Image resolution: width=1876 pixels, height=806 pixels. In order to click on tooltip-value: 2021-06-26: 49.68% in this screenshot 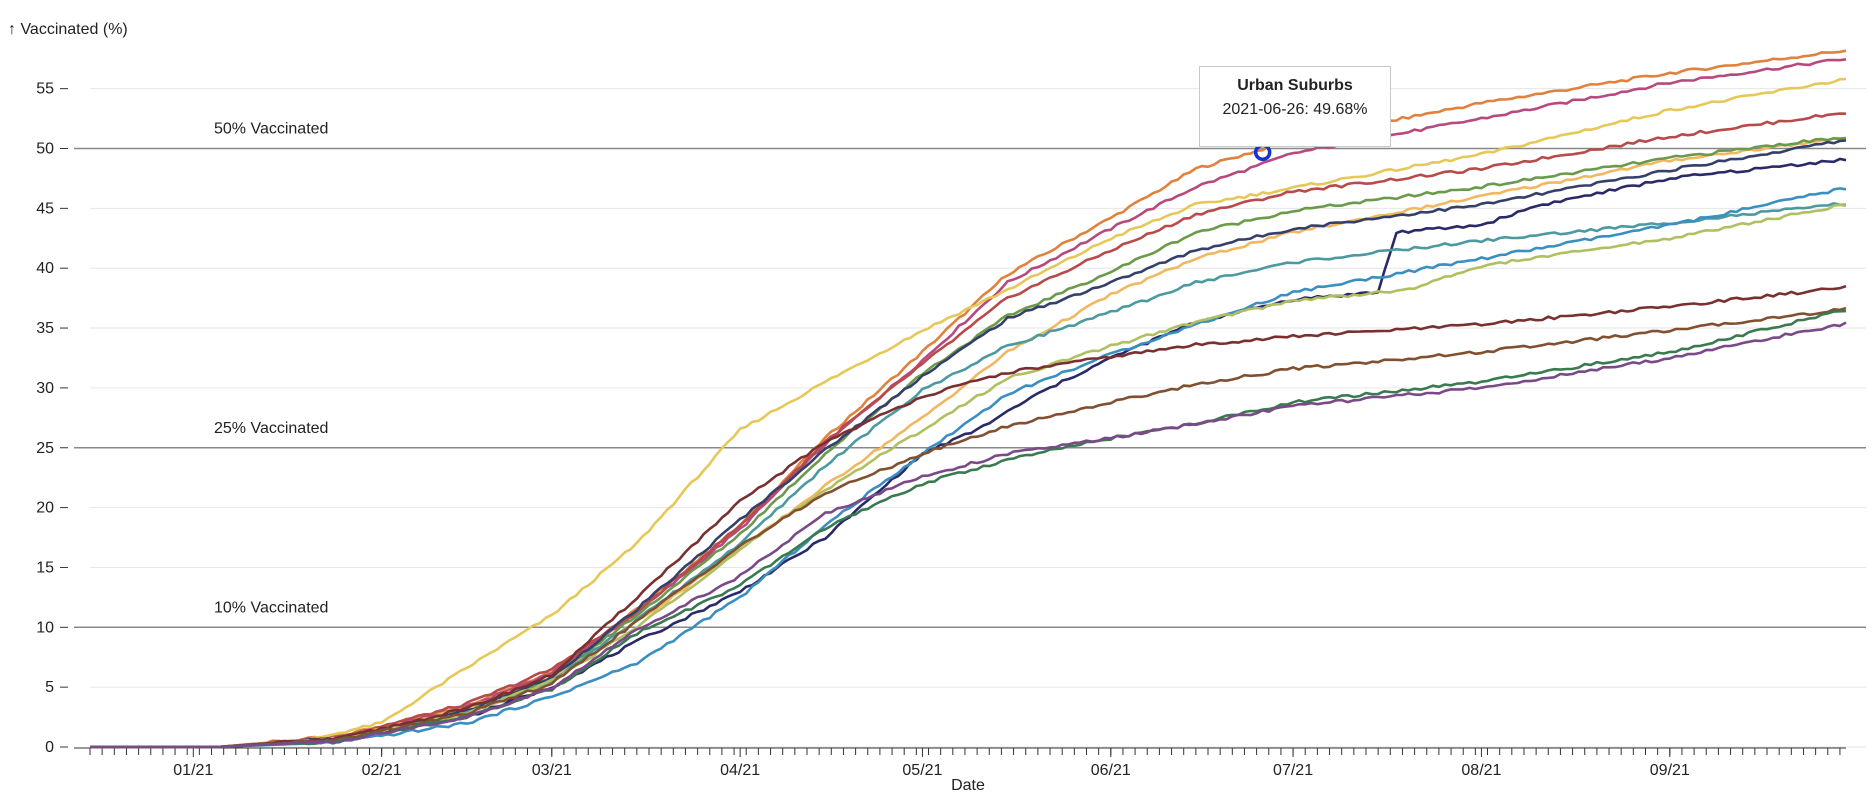, I will do `click(1295, 109)`.